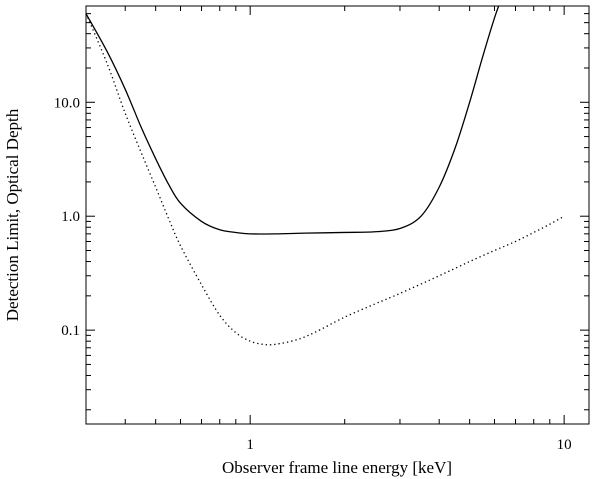 The width and height of the screenshot is (600, 479). Describe the element at coordinates (67, 103) in the screenshot. I see `y-tick-label: 10.0` at that location.